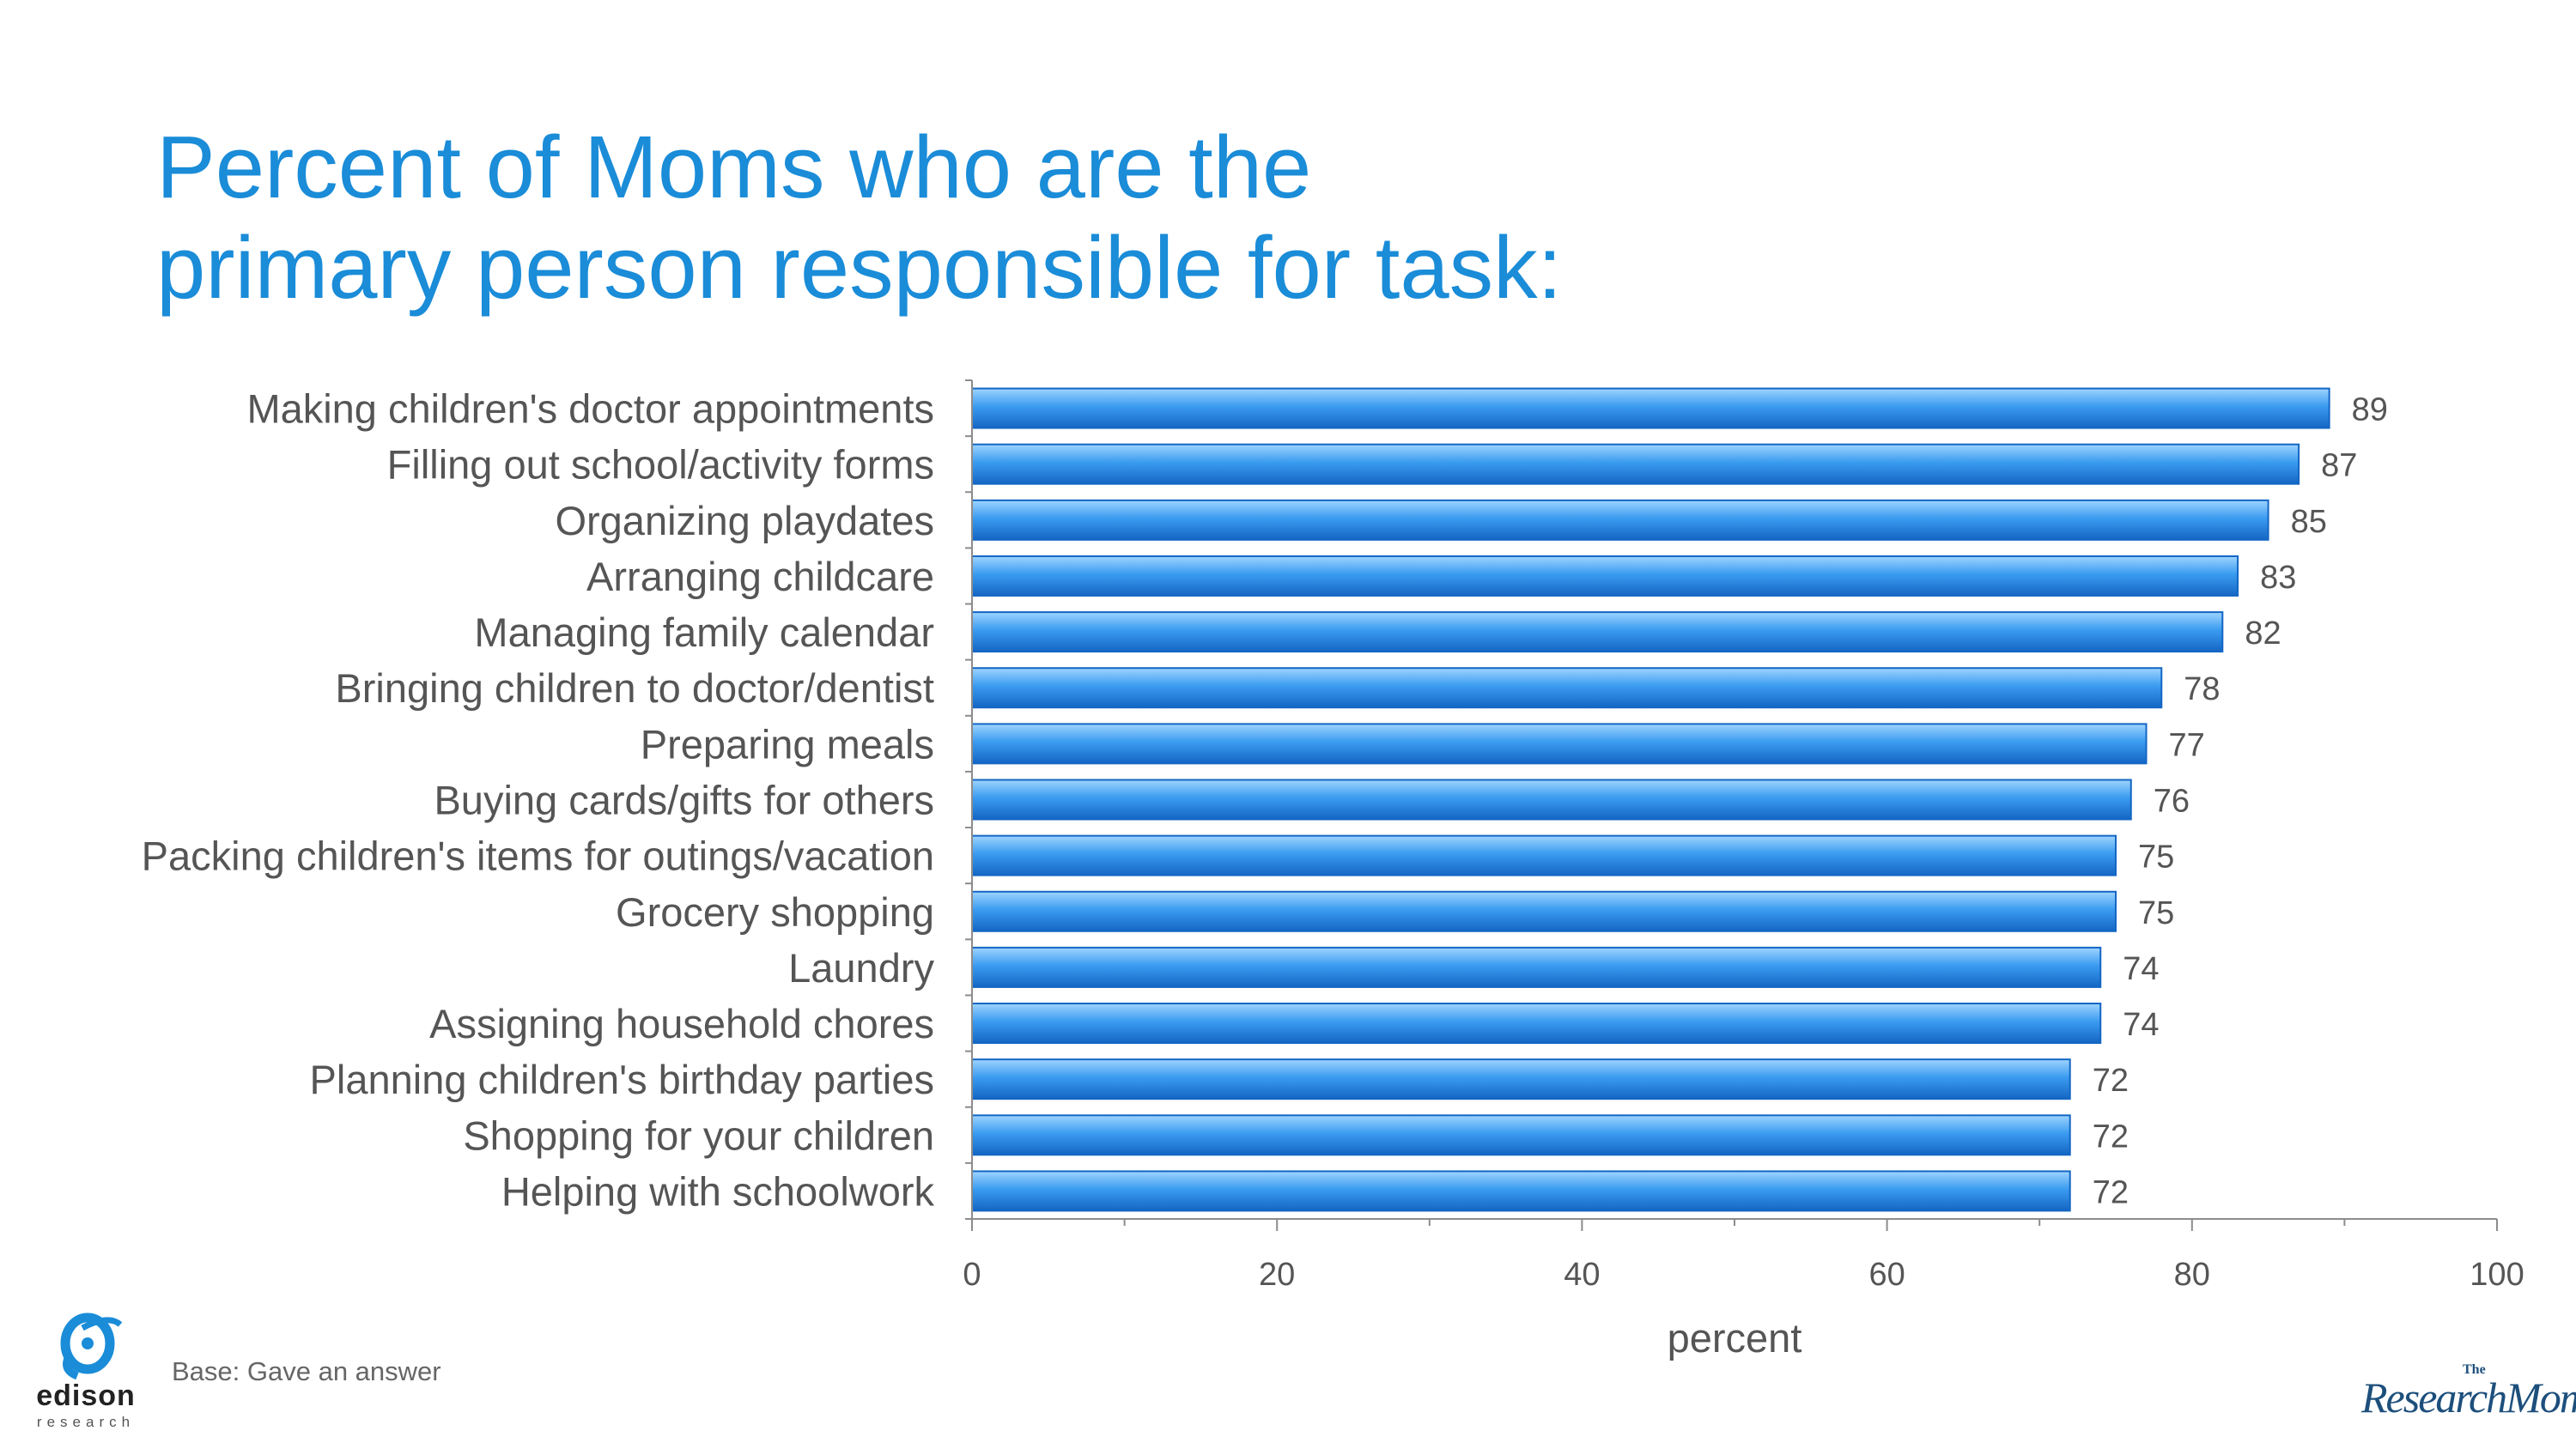 The width and height of the screenshot is (2576, 1449). I want to click on category-label: Organizing playdates, so click(744, 520).